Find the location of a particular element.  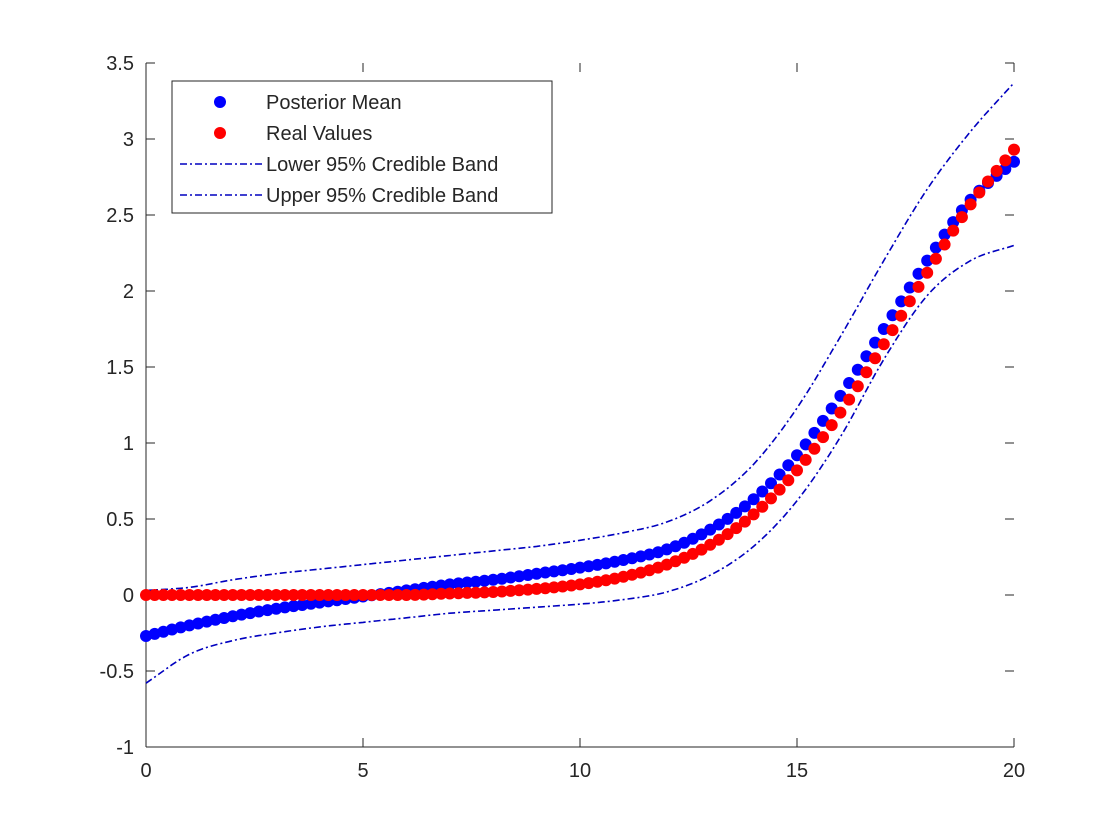

legend-label: Upper 95% Credible Band is located at coordinates (382, 196).